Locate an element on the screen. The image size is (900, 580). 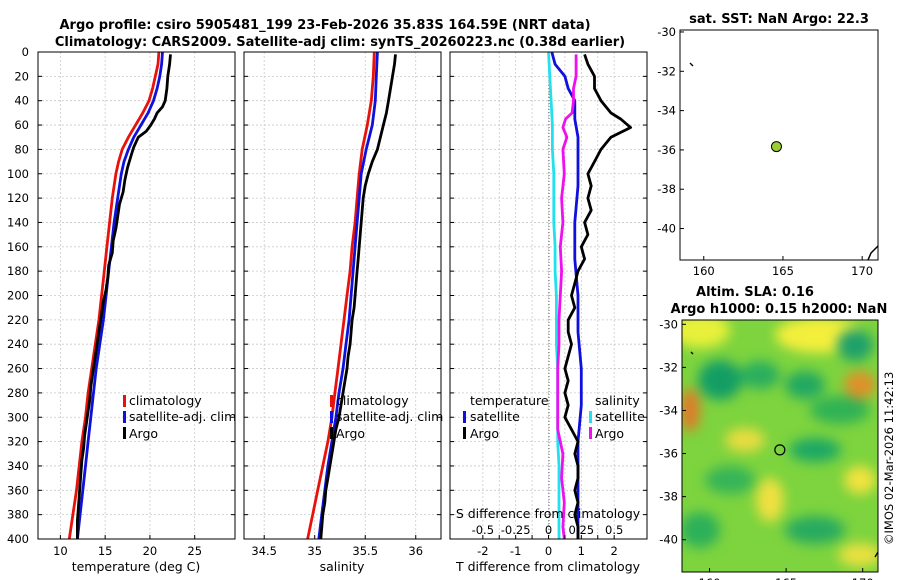
map-y-tick-label: -40 is located at coordinates (668, 540).